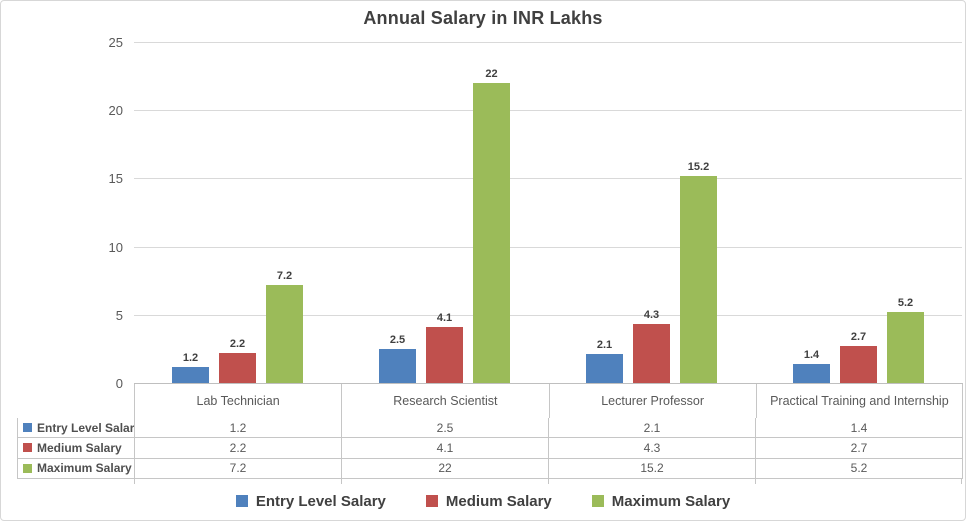 The height and width of the screenshot is (521, 966). I want to click on bar-data-label: 2.1, so click(604, 345).